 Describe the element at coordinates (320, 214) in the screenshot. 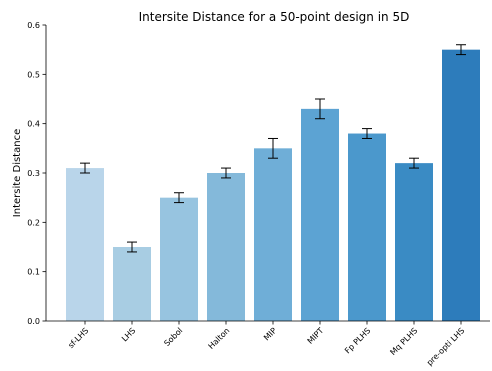

I see `bar-mipt` at that location.